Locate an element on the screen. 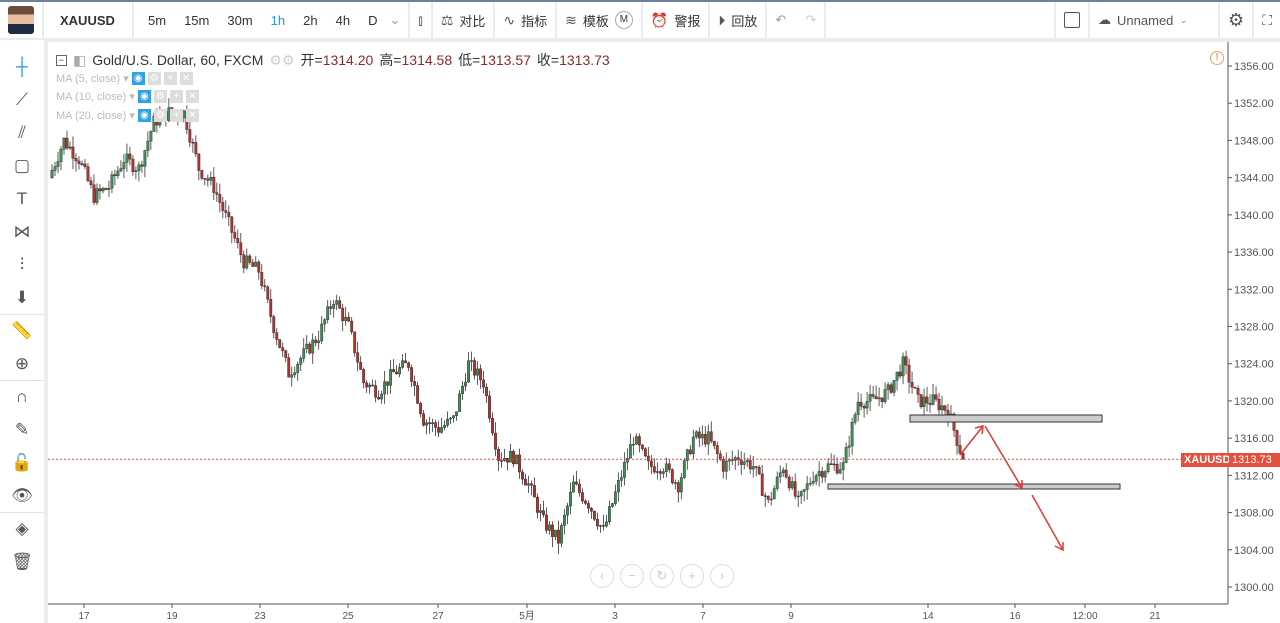 Image resolution: width=1280 pixels, height=623 pixels. drawn-rectangle-resistance is located at coordinates (1006, 418).